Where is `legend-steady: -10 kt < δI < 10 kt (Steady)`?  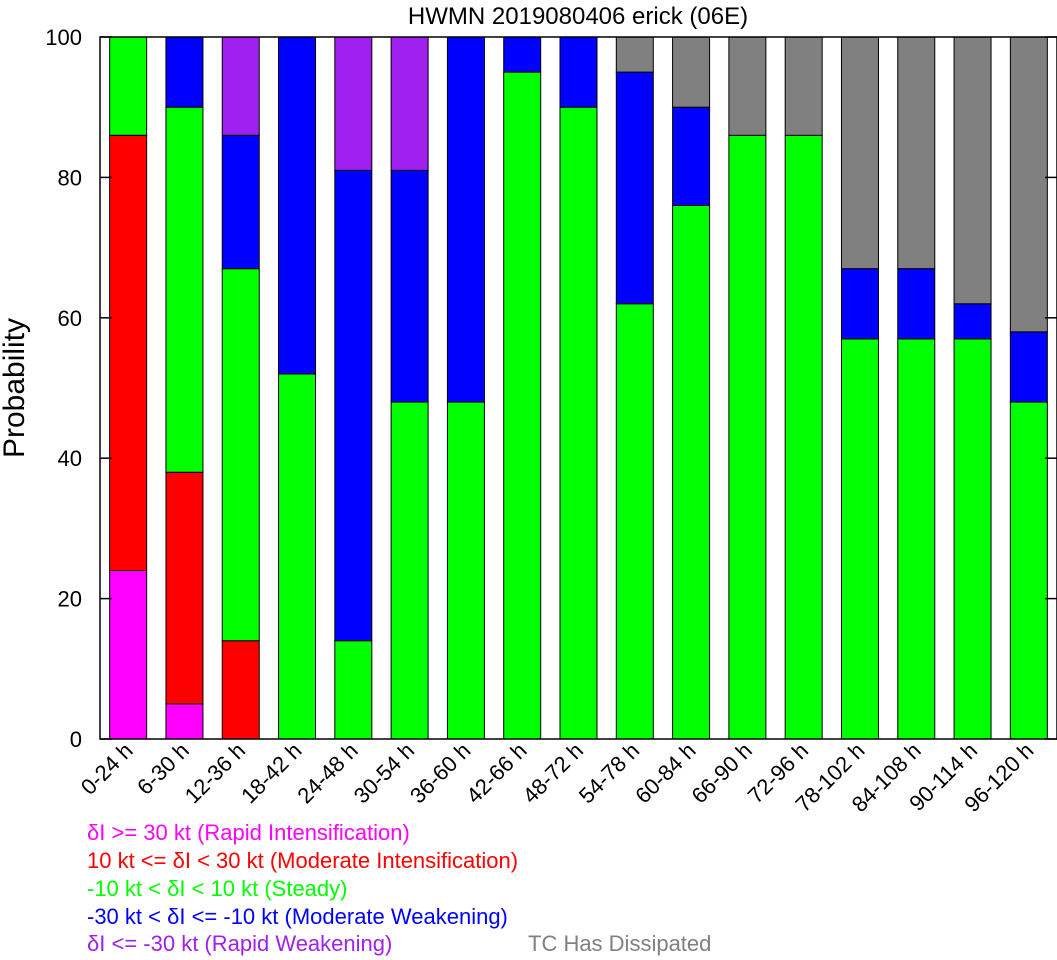
legend-steady: -10 kt < δI < 10 kt (Steady) is located at coordinates (217, 888).